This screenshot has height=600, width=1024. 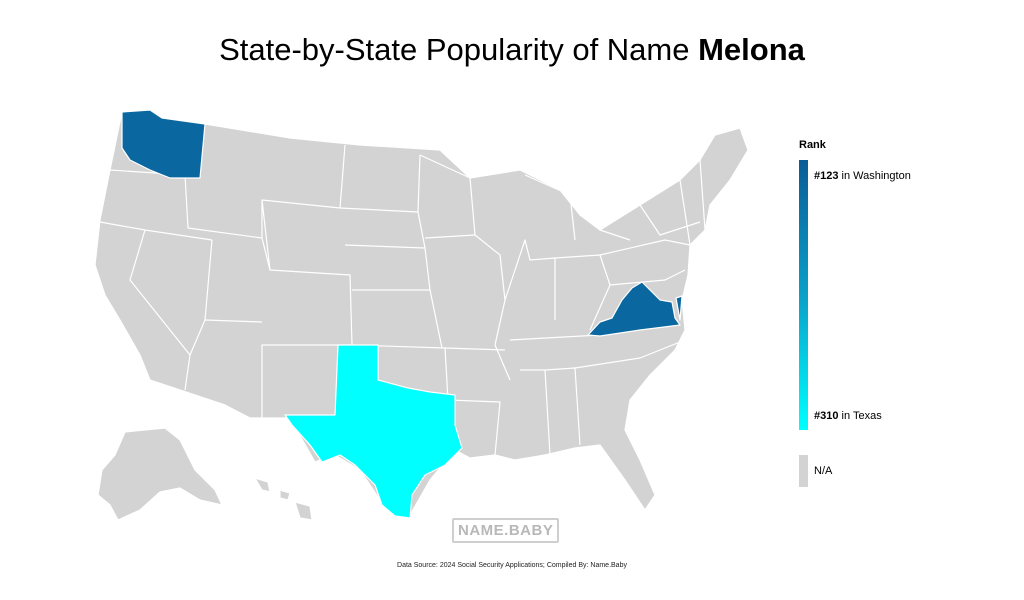 I want to click on legend-na-swatch, so click(x=803, y=471).